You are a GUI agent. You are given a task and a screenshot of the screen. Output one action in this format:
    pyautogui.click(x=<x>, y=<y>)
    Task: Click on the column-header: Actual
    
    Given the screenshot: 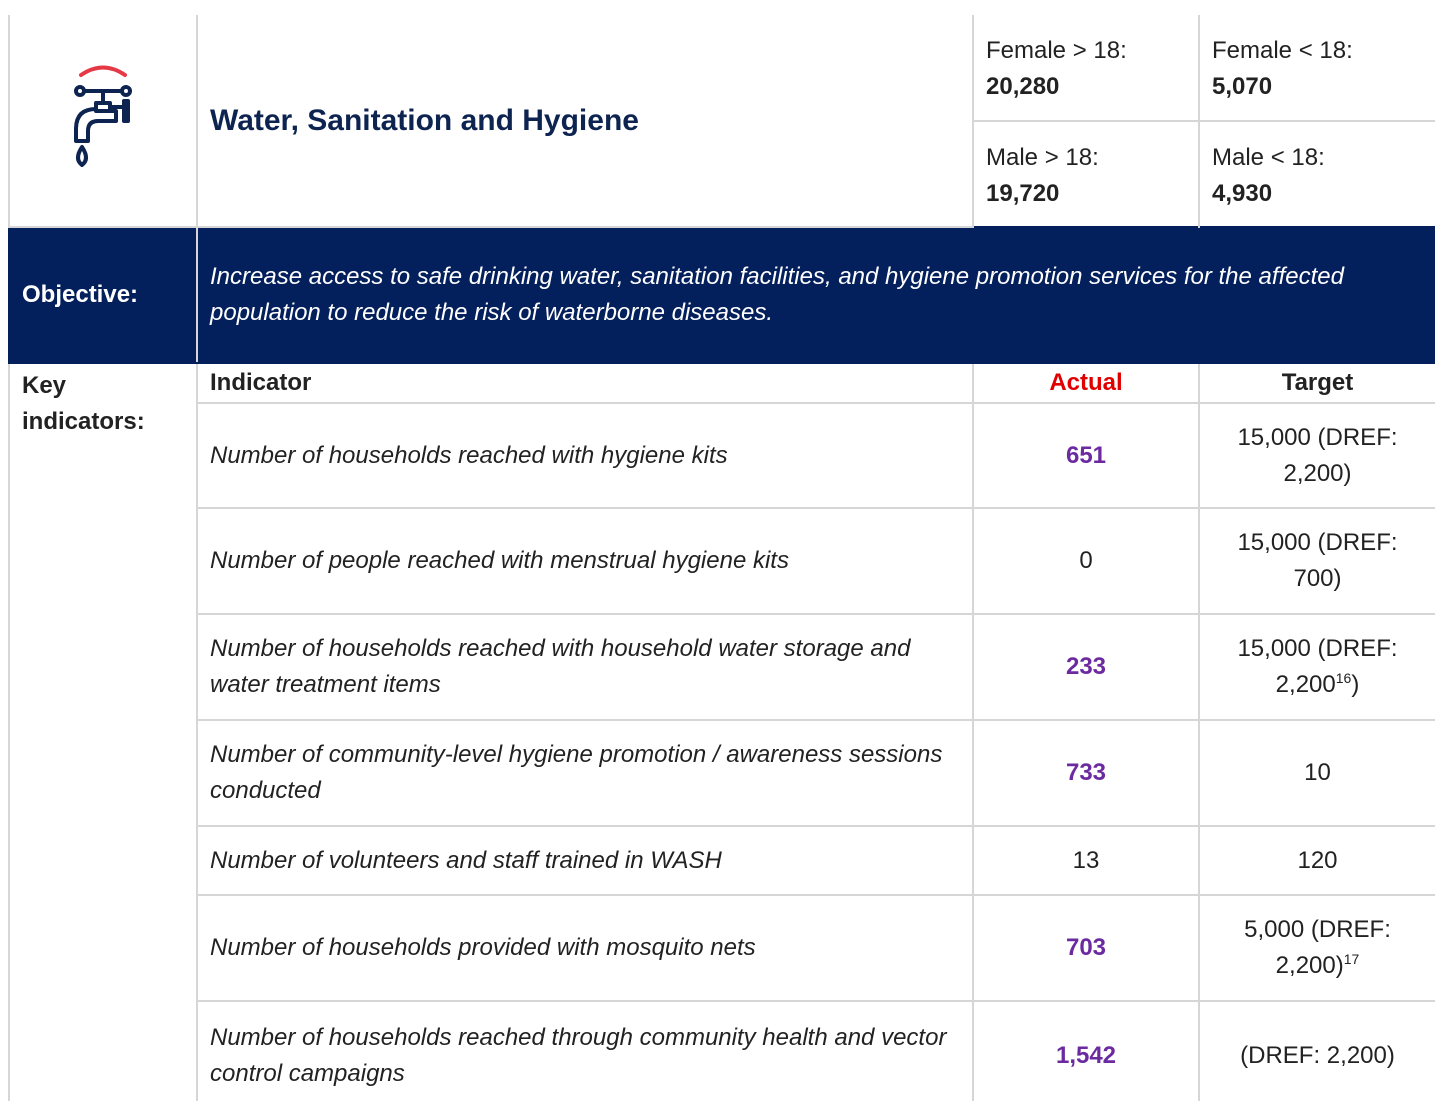 What is the action you would take?
    pyautogui.click(x=1086, y=383)
    